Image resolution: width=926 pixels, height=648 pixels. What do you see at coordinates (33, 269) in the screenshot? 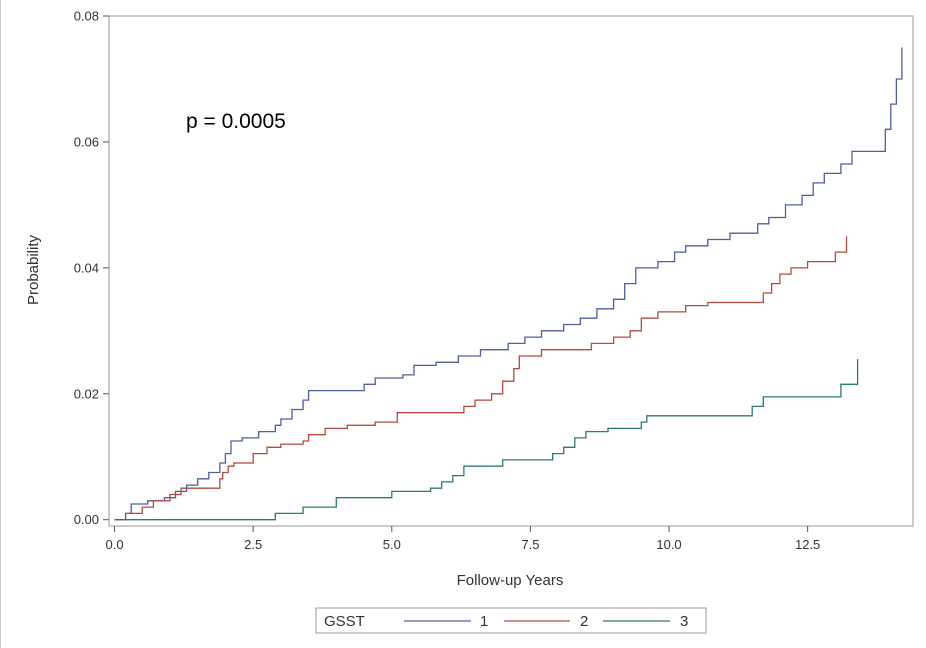
I see `y-axis-label: Probability` at bounding box center [33, 269].